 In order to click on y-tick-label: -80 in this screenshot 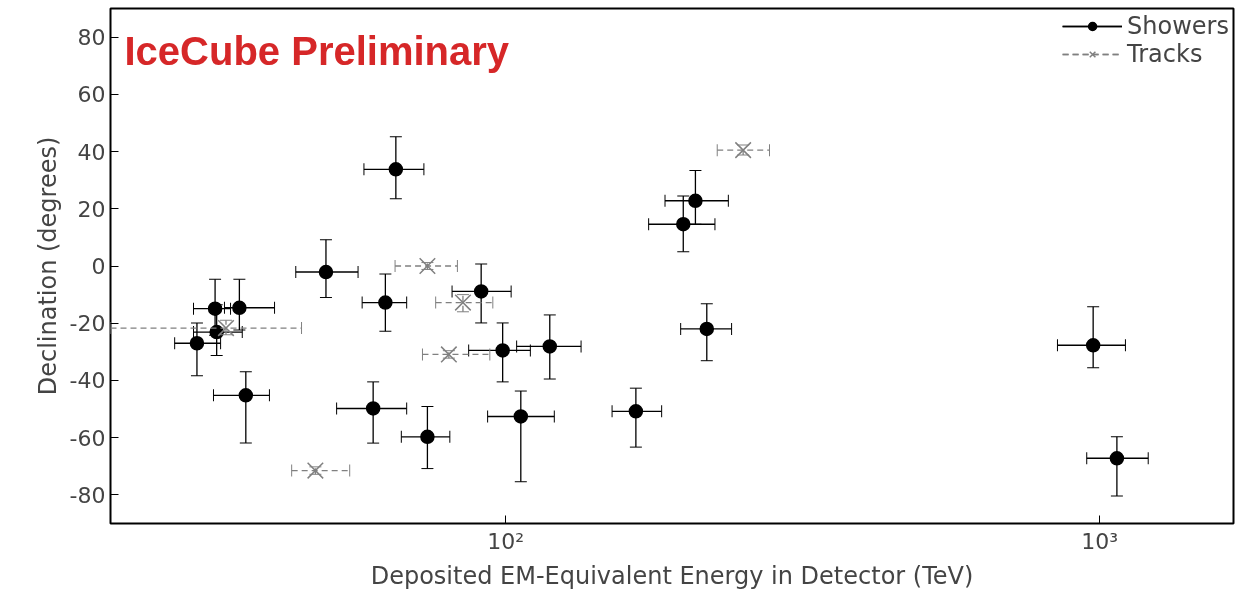, I will do `click(87, 495)`.